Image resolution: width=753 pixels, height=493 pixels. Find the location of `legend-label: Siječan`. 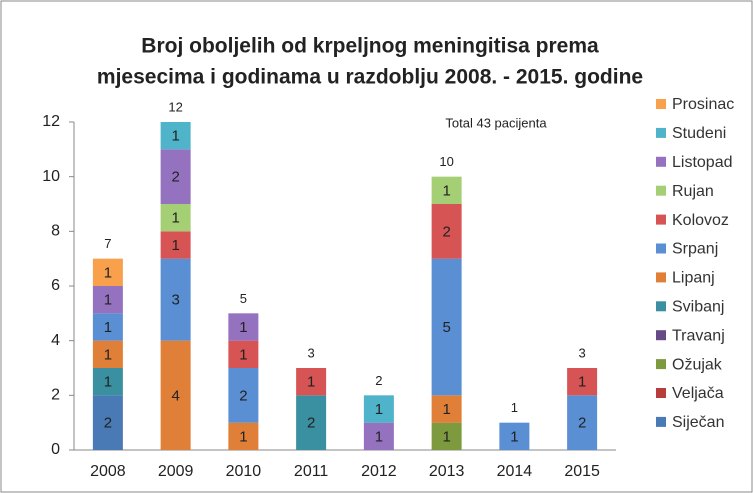

legend-label: Siječan is located at coordinates (698, 422).